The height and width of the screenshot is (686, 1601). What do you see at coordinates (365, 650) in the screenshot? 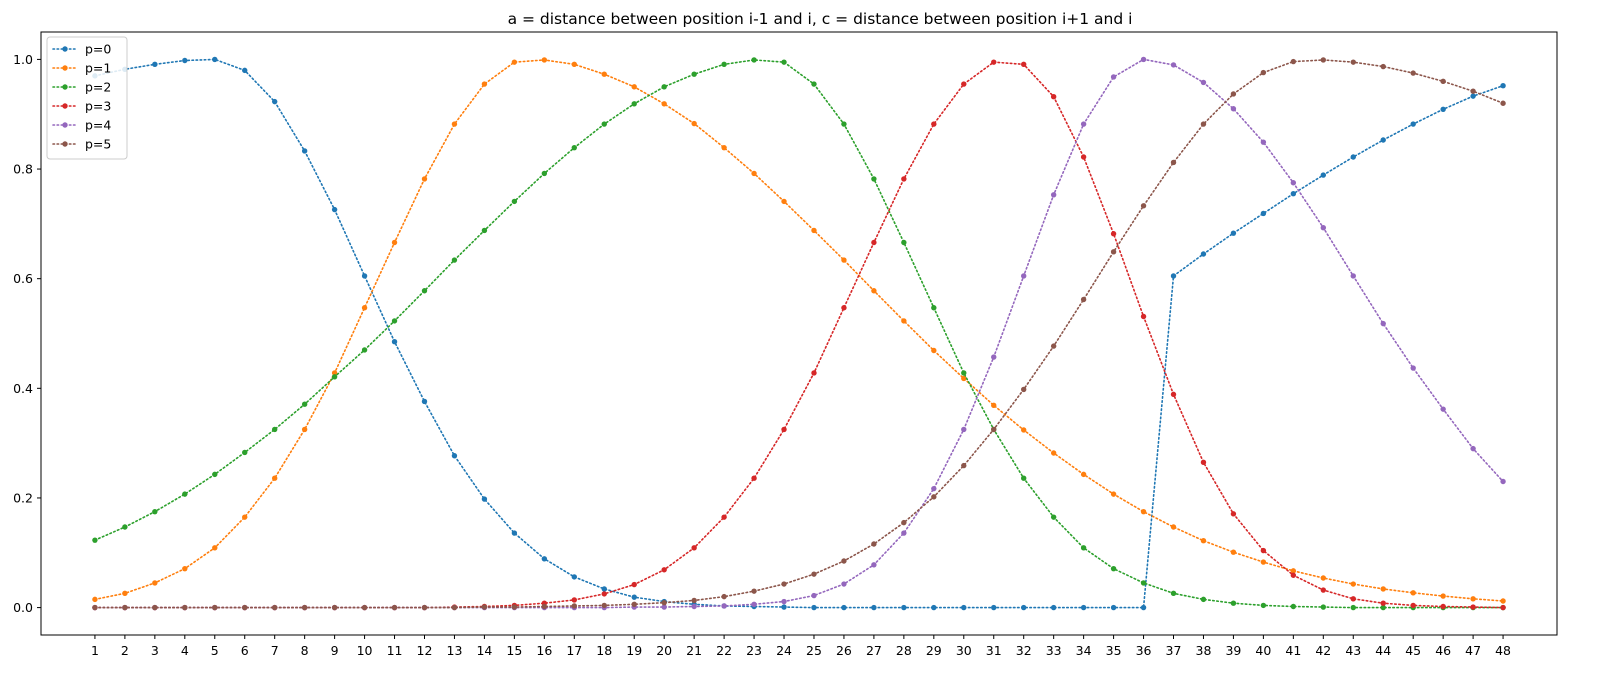
I see `x-tick-label: 10` at bounding box center [365, 650].